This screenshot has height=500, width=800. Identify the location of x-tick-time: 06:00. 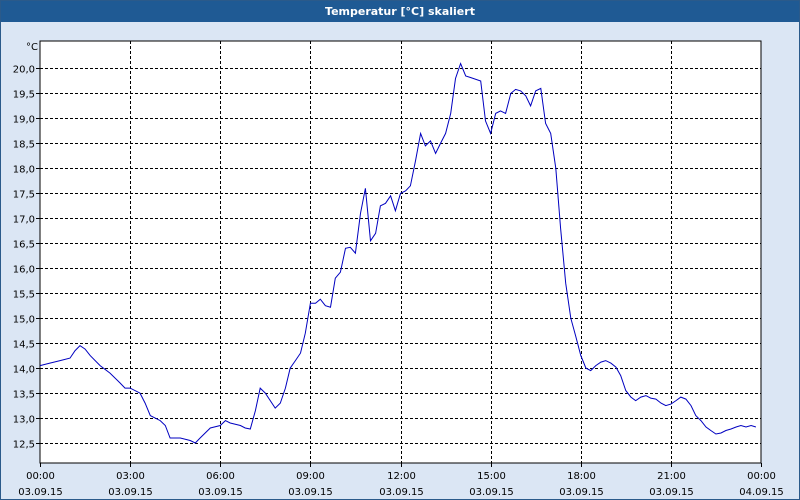
(220, 476).